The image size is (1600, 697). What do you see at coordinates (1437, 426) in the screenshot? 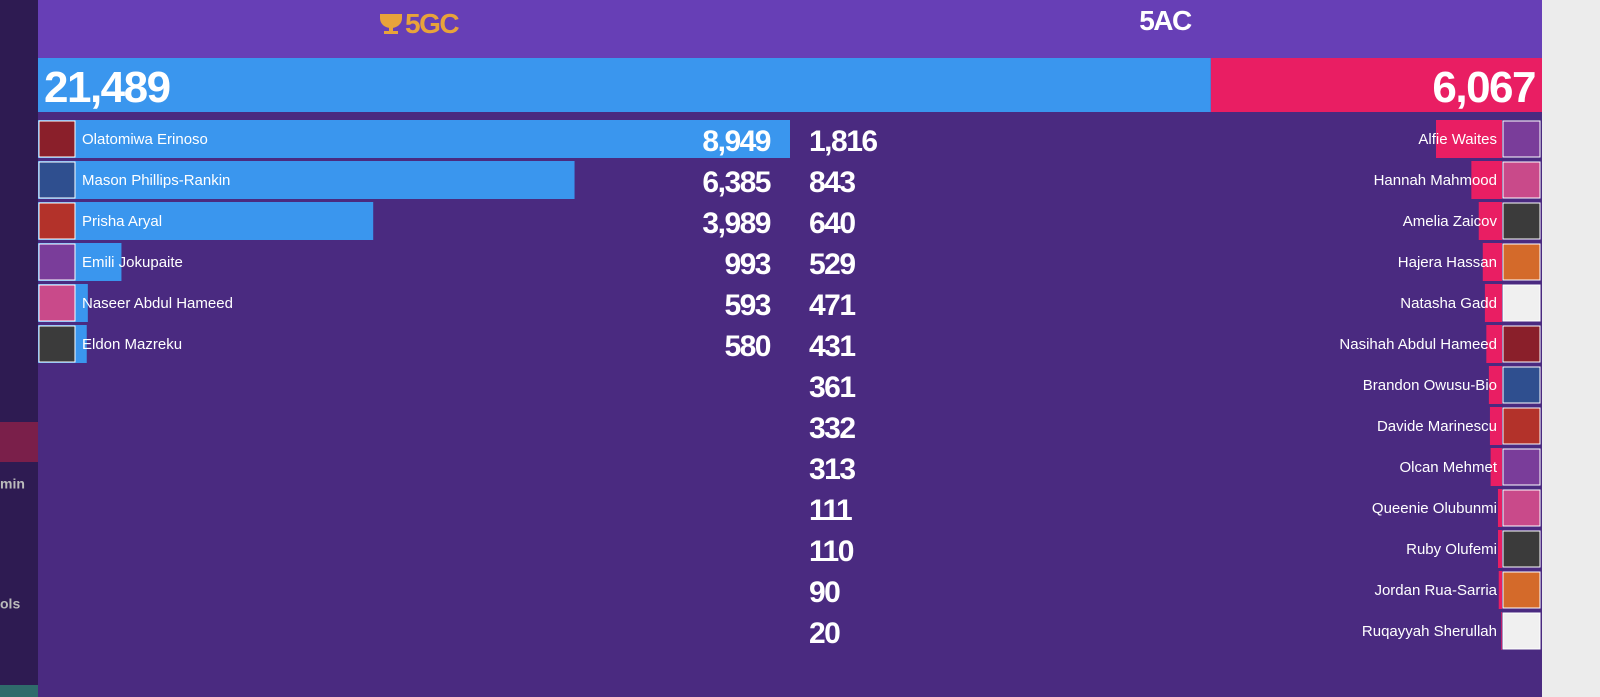
I see `player-name: Davide Marinescu` at bounding box center [1437, 426].